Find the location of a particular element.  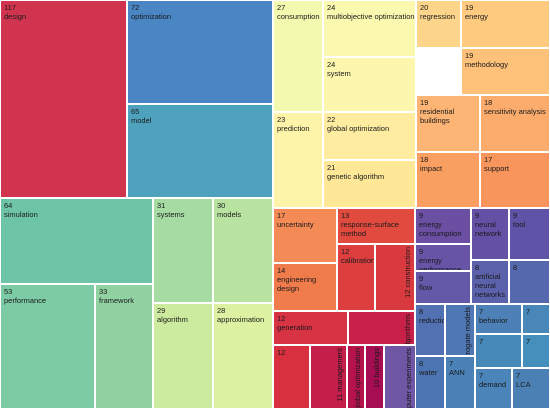

treemap-cell-label: 8 water is located at coordinates (428, 368).